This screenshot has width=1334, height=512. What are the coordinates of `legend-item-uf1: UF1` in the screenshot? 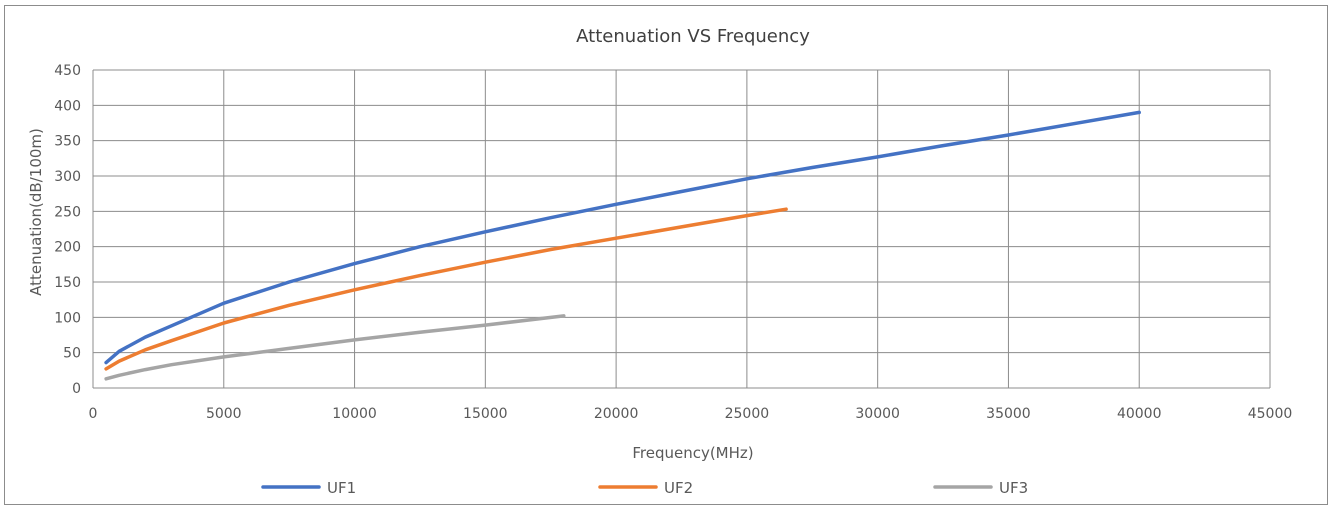 It's located at (308, 488).